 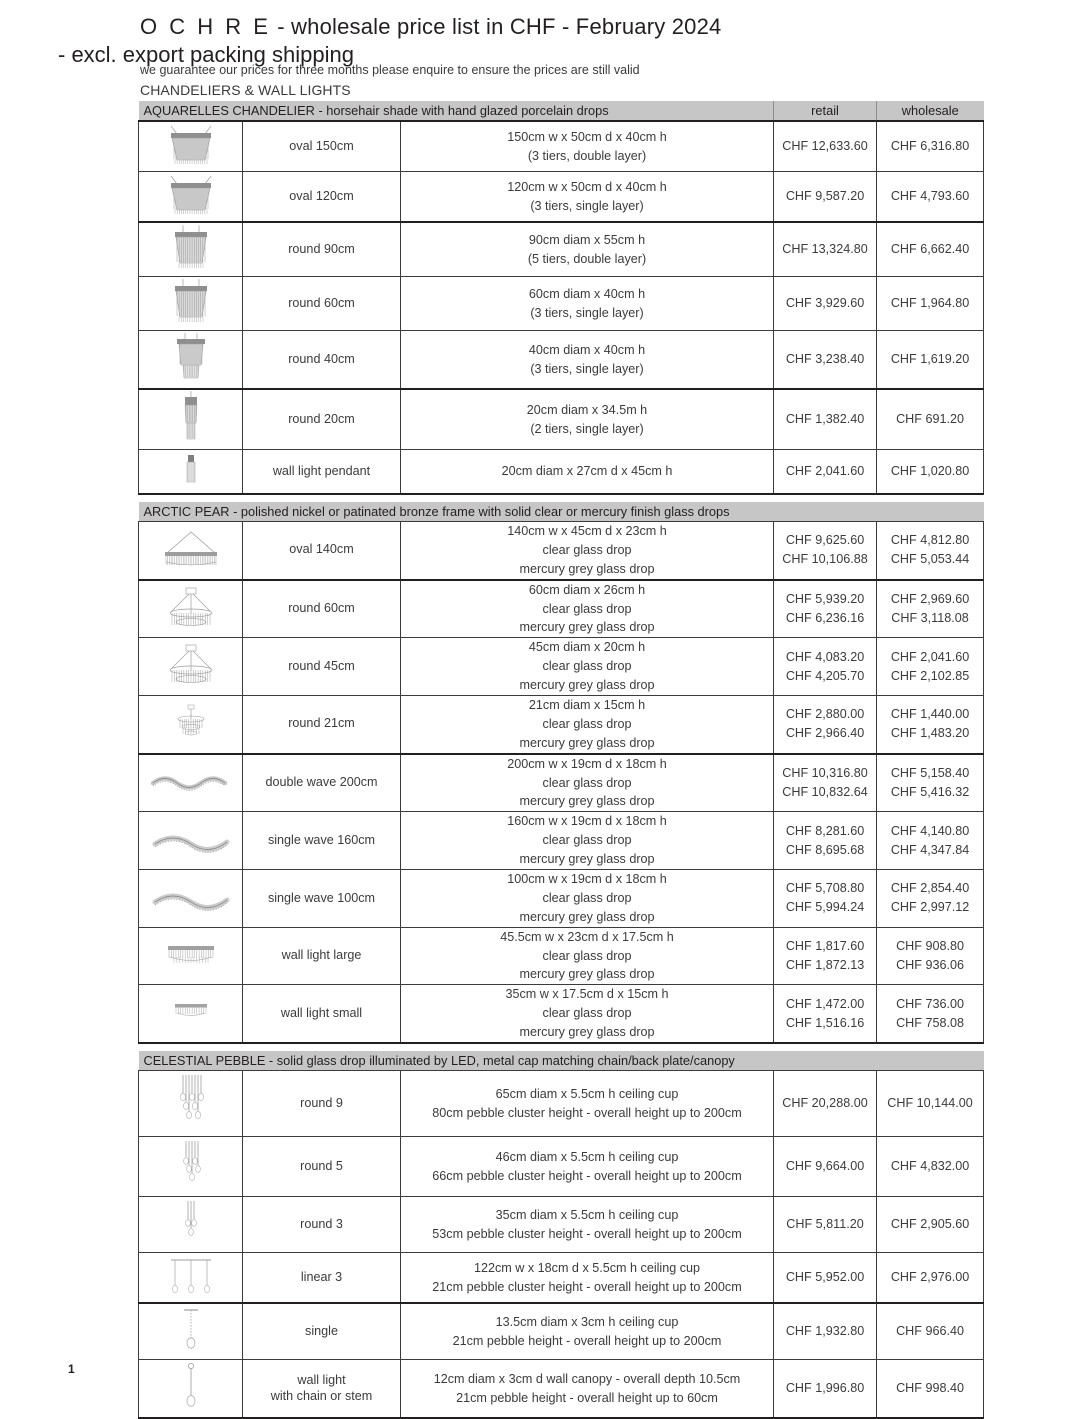 What do you see at coordinates (825, 783) in the screenshot?
I see `retail-price-cell: CHF 10,316.80 CHF 10,832.64` at bounding box center [825, 783].